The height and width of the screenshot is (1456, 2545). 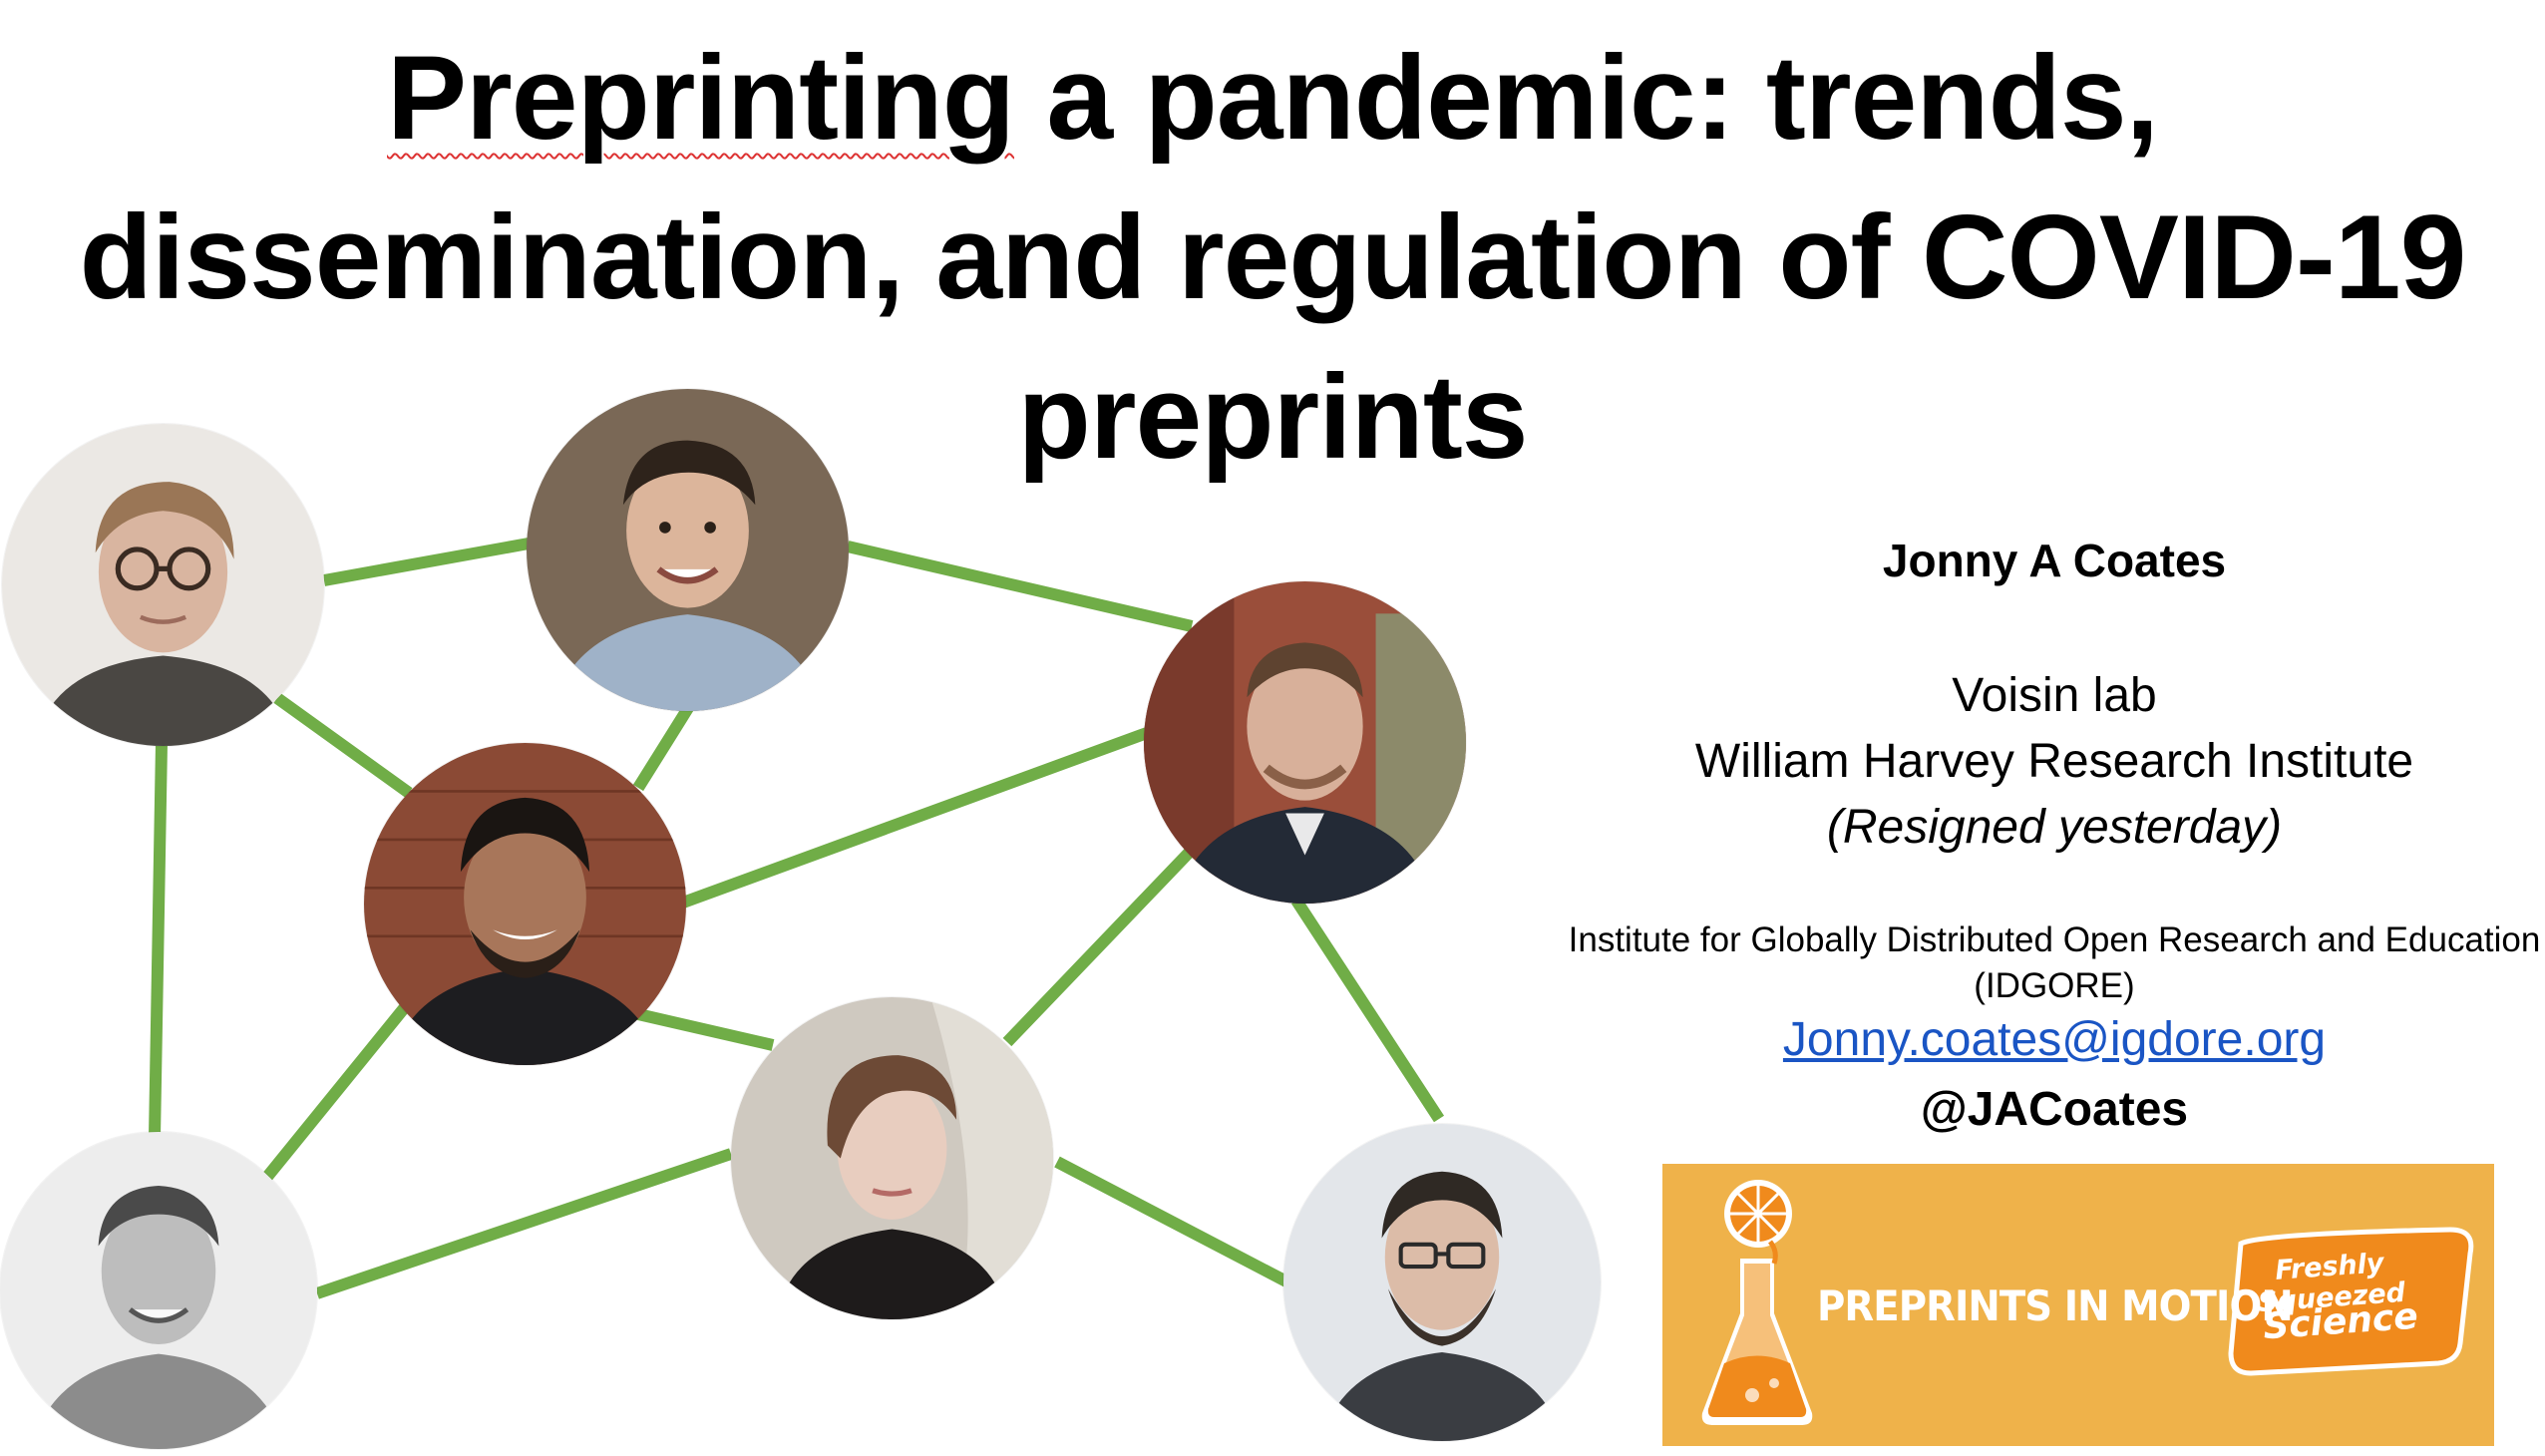 What do you see at coordinates (2054, 1109) in the screenshot?
I see `twitter-handle: @JACoates` at bounding box center [2054, 1109].